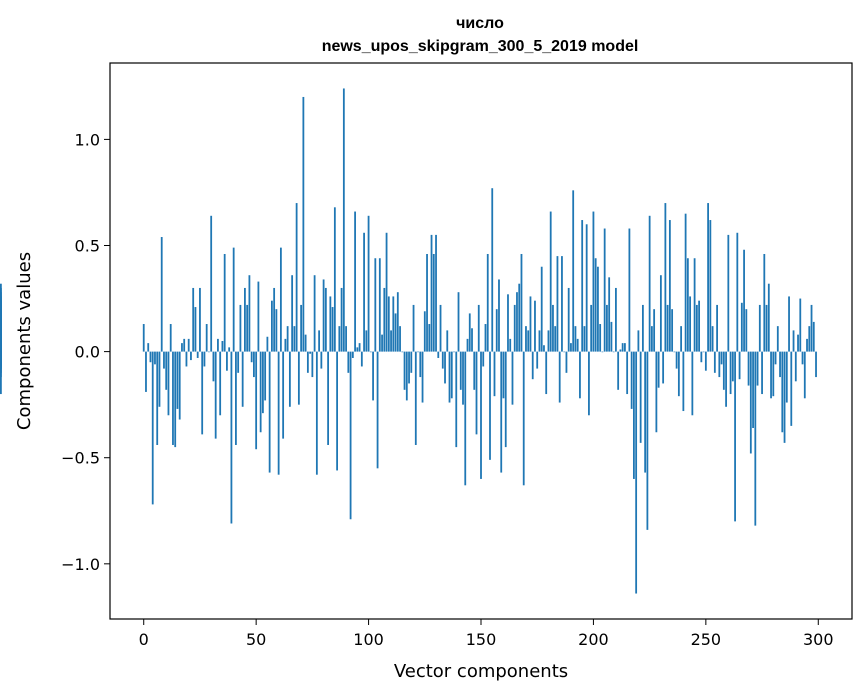 Image resolution: width=867 pixels, height=696 pixels. Describe the element at coordinates (80, 564) in the screenshot. I see `y-tick-label: −1.0` at that location.